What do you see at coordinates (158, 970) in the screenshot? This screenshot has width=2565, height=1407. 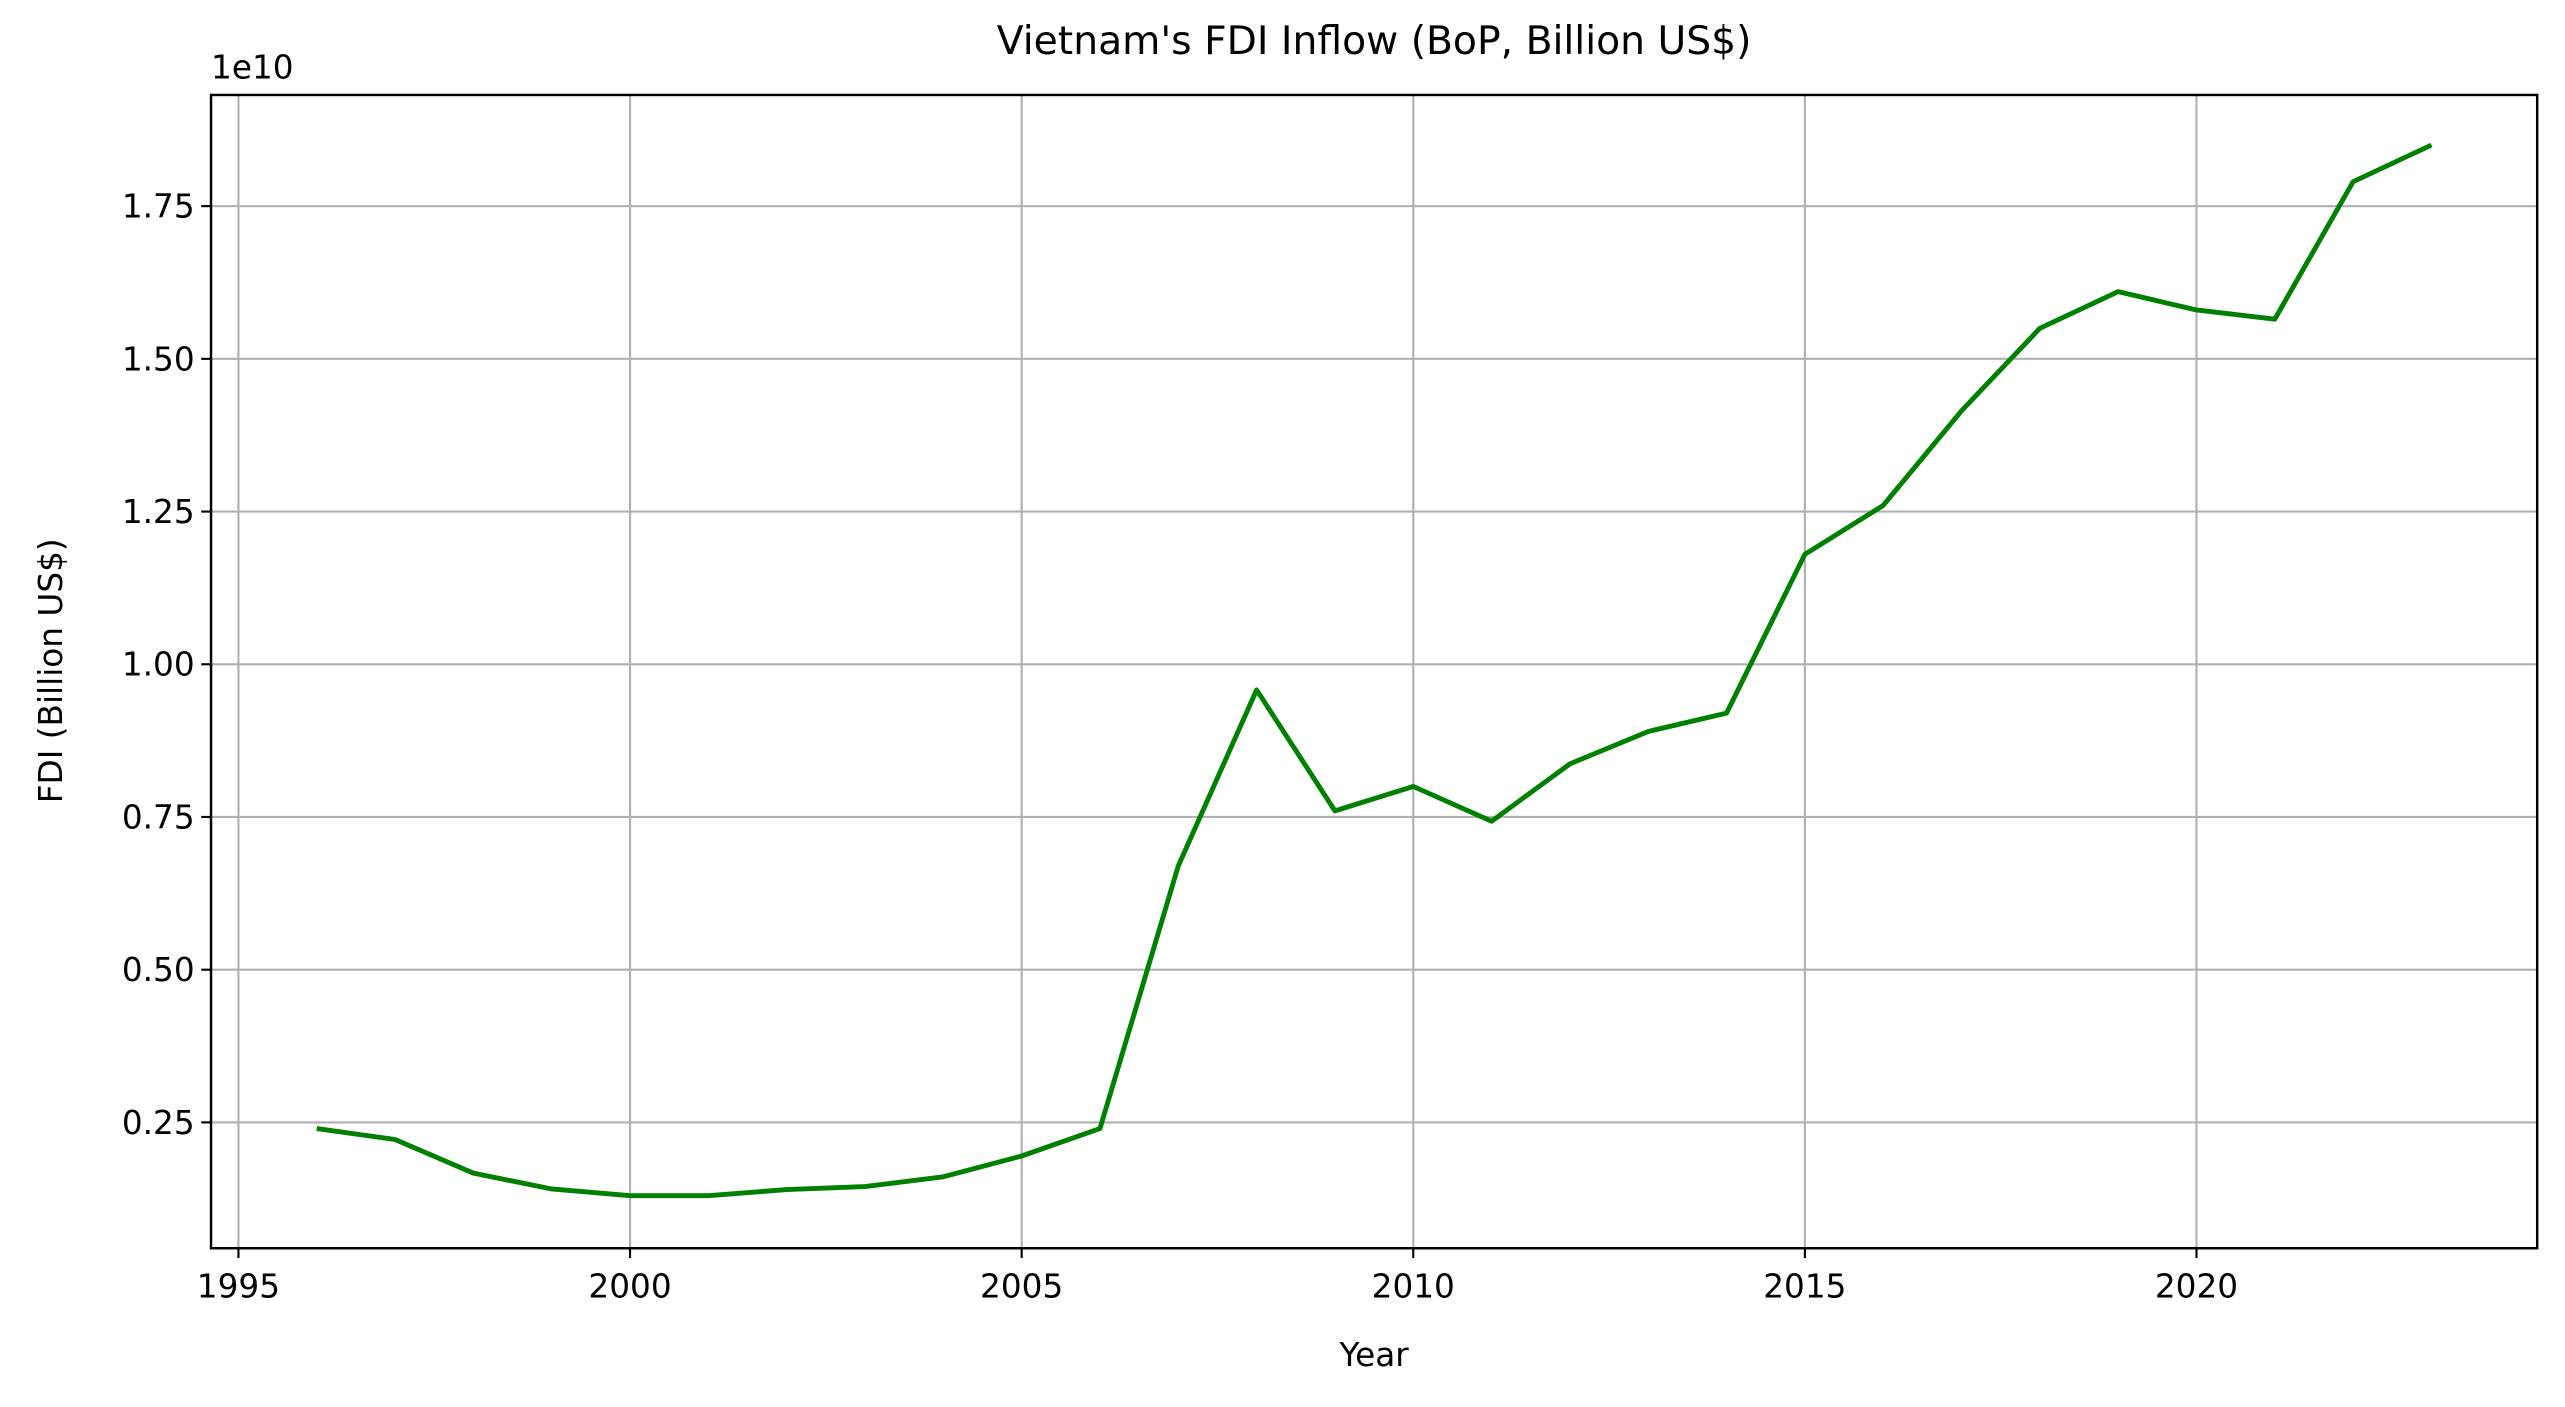 I see `y-tick-label: 0.50` at bounding box center [158, 970].